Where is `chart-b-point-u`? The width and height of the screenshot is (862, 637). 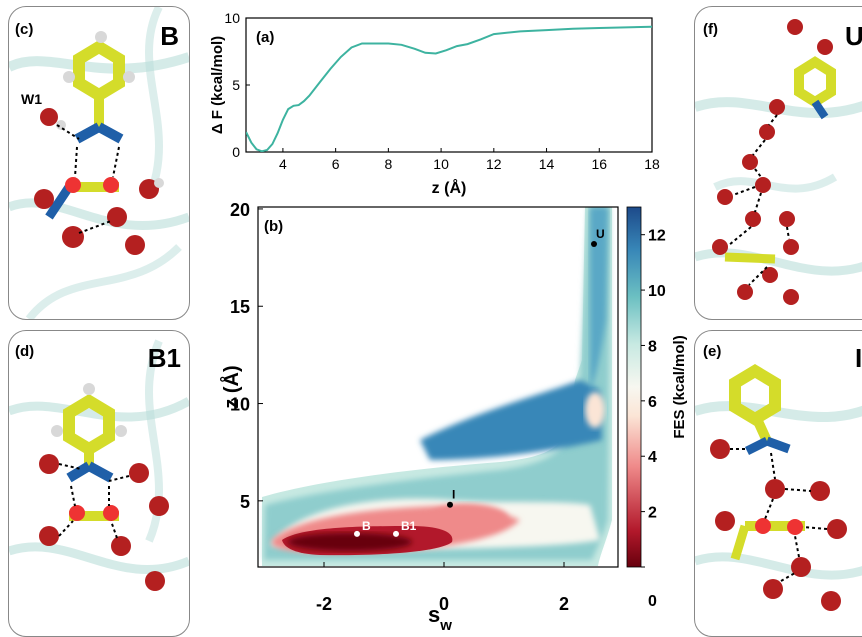 chart-b-point-u is located at coordinates (594, 243).